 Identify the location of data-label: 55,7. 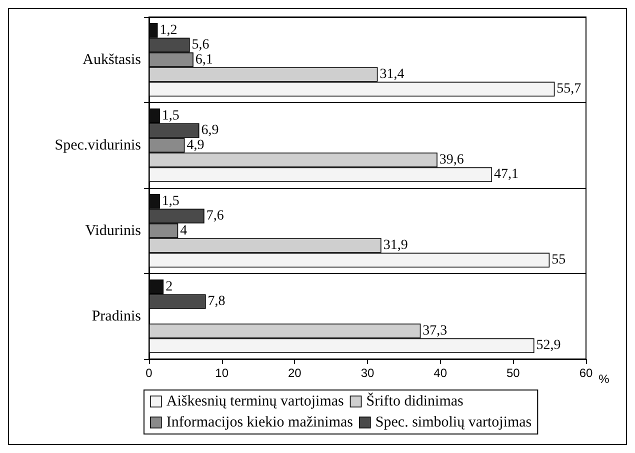
(569, 89).